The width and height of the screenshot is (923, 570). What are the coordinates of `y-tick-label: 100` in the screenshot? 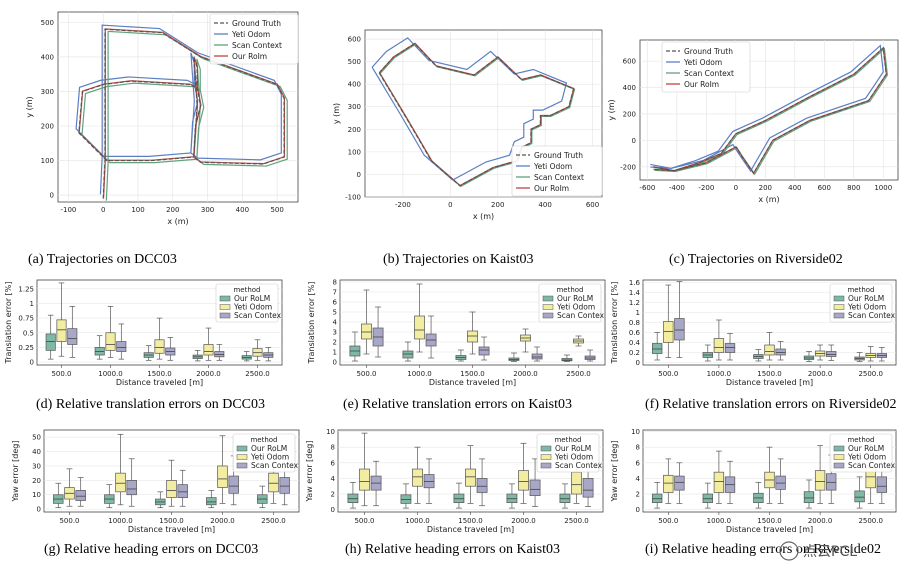 It's located at (354, 152).